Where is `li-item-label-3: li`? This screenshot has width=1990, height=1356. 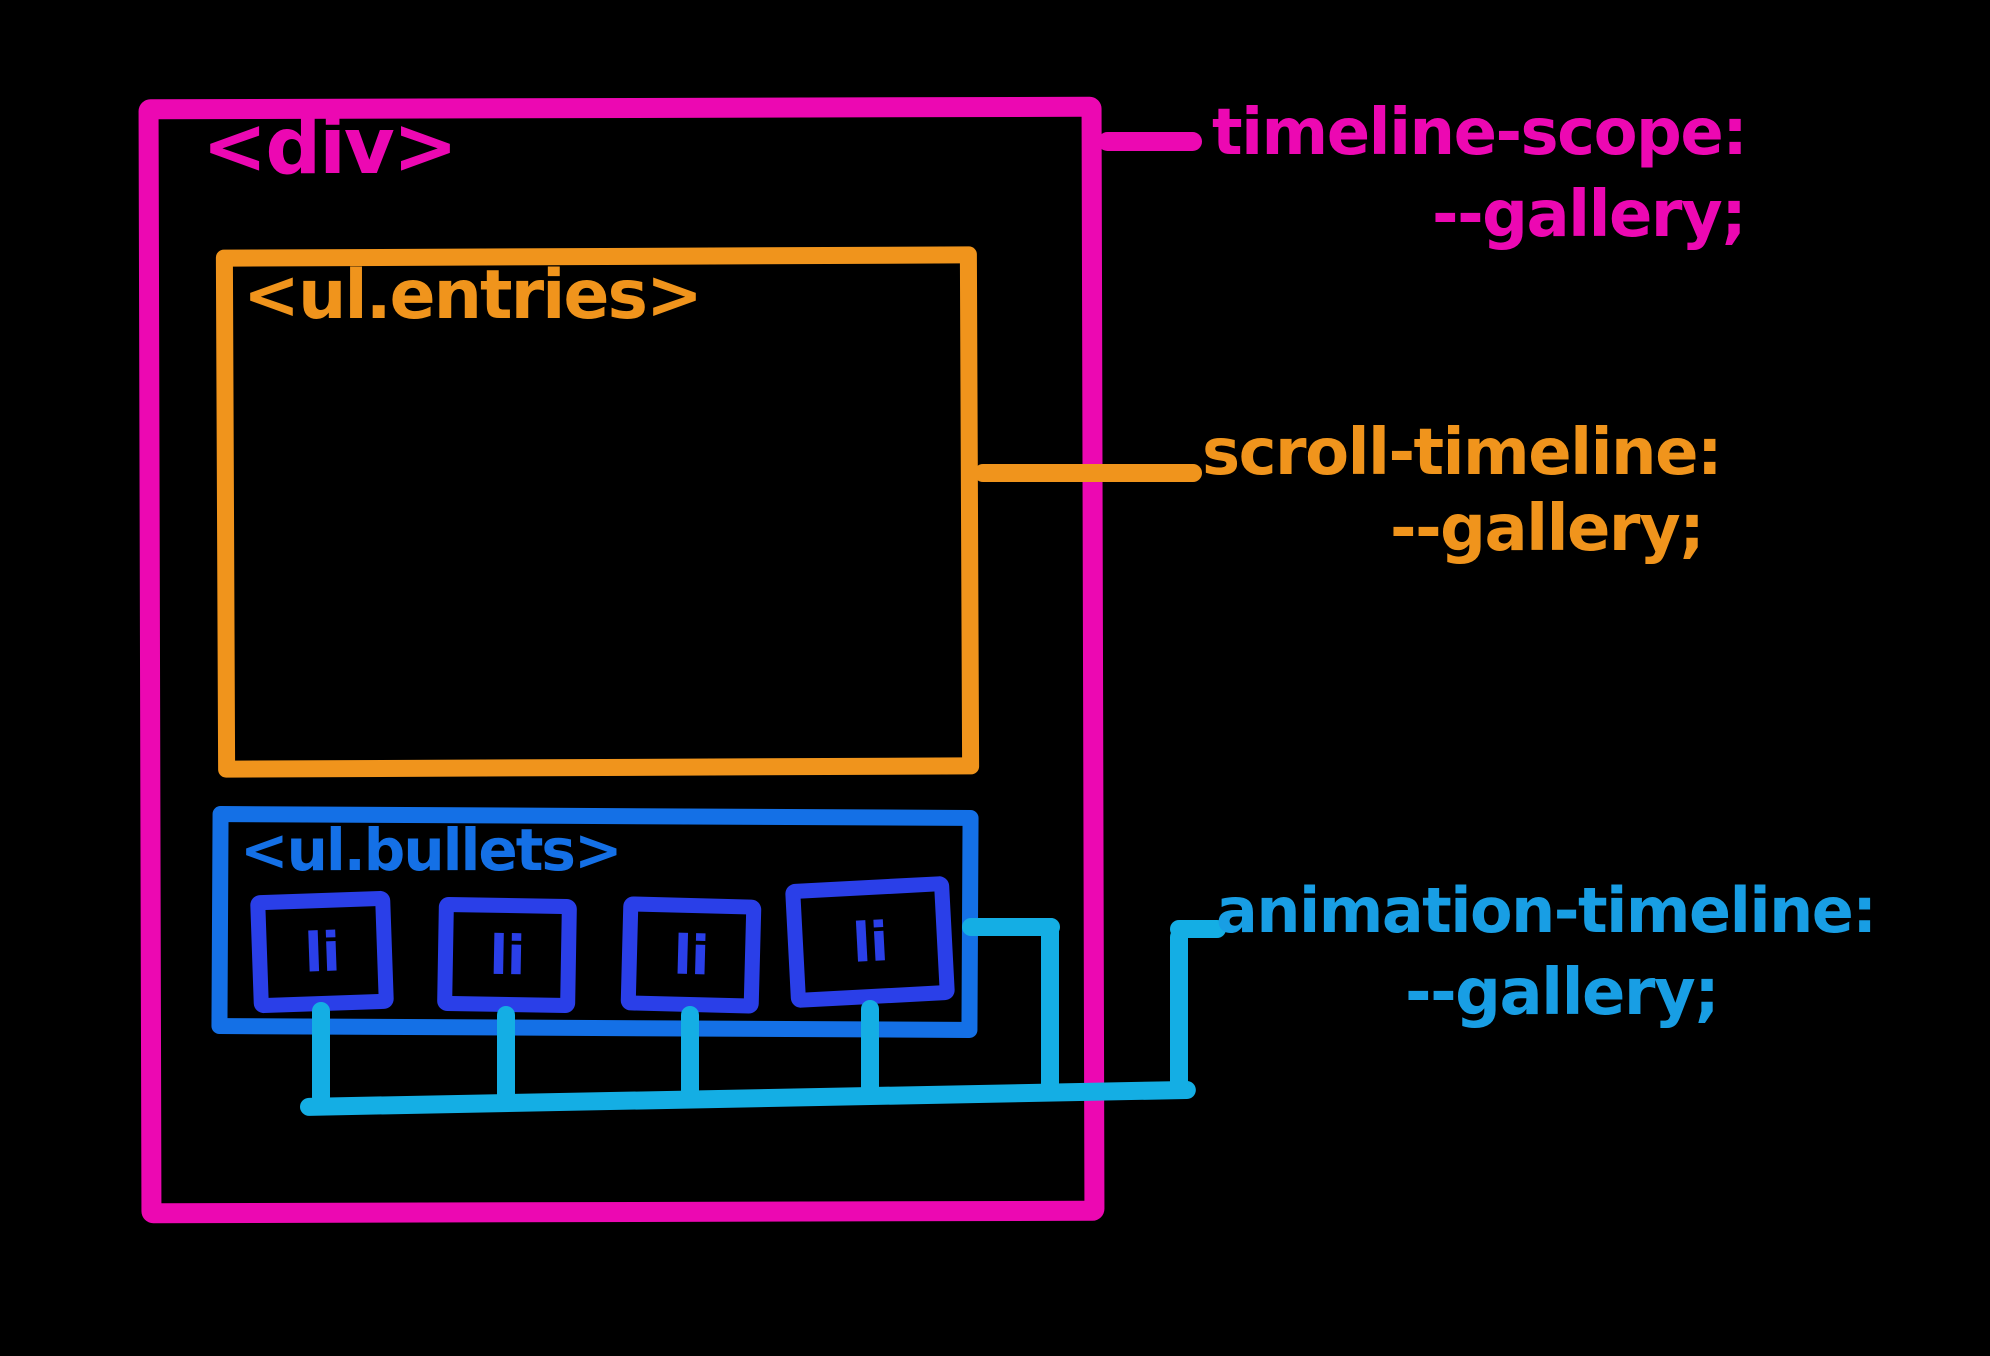 li-item-label-3: li is located at coordinates (691, 955).